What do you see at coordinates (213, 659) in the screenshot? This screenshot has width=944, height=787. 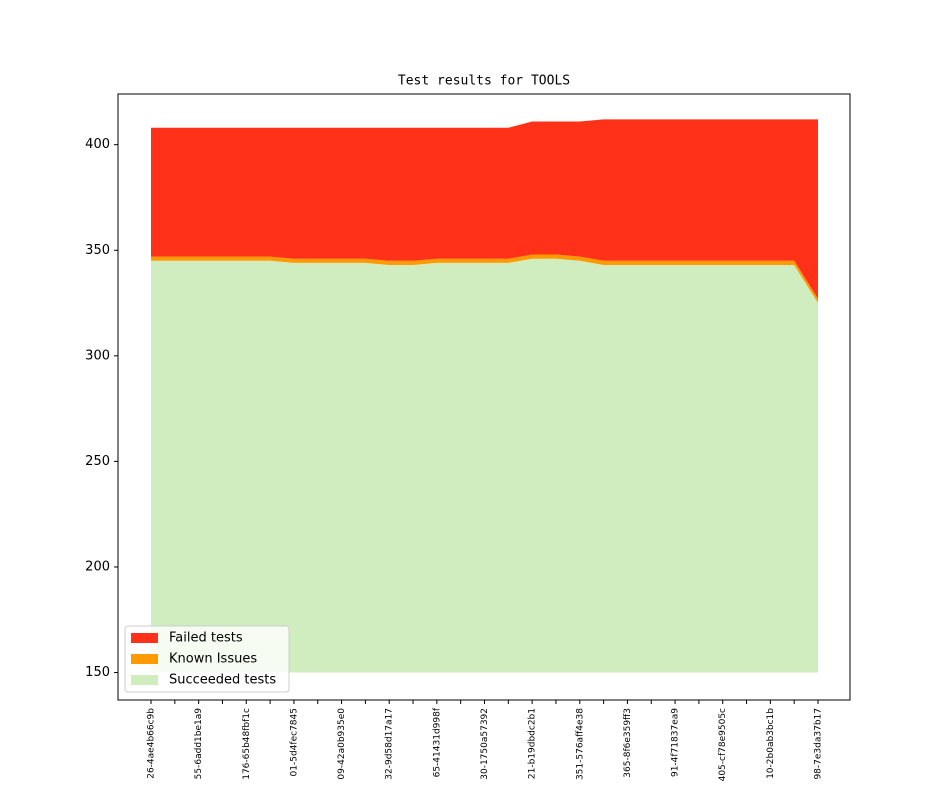 I see `legend-label: Known Issues` at bounding box center [213, 659].